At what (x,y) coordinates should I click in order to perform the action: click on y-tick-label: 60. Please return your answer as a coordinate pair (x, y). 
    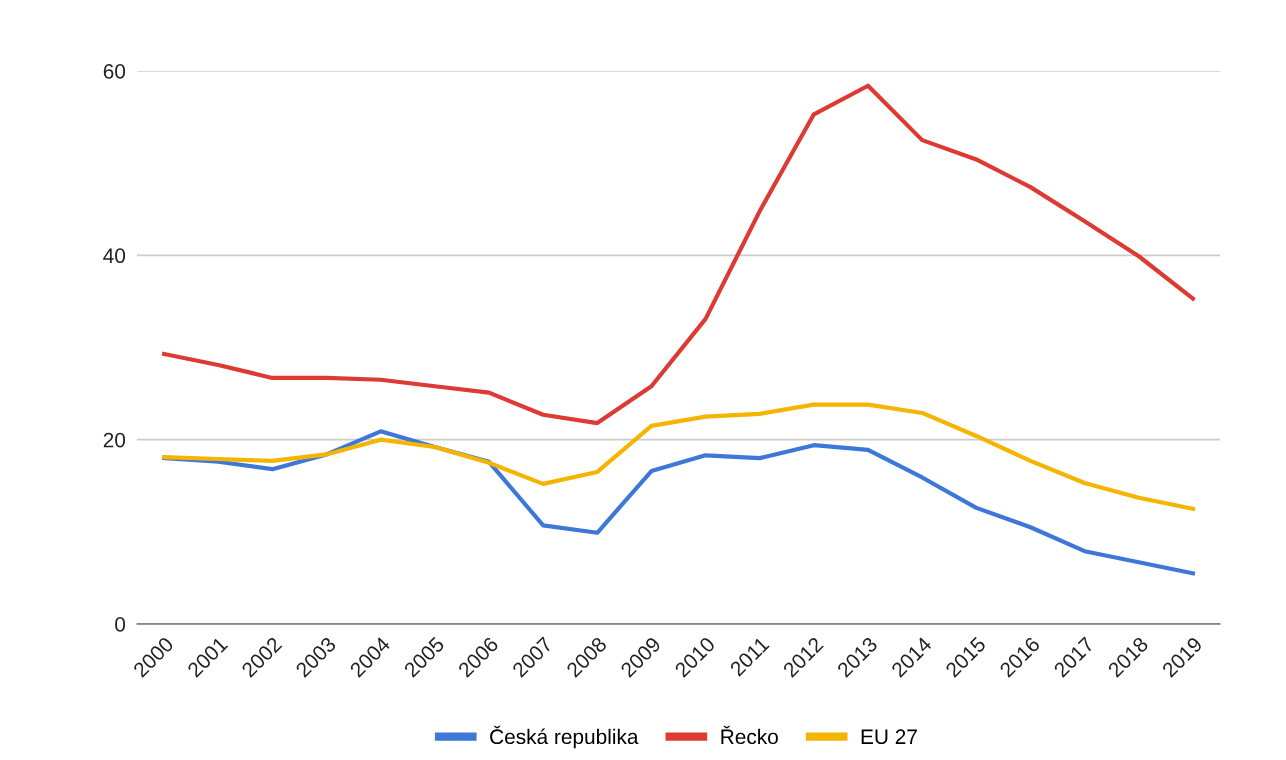
    Looking at the image, I should click on (114, 71).